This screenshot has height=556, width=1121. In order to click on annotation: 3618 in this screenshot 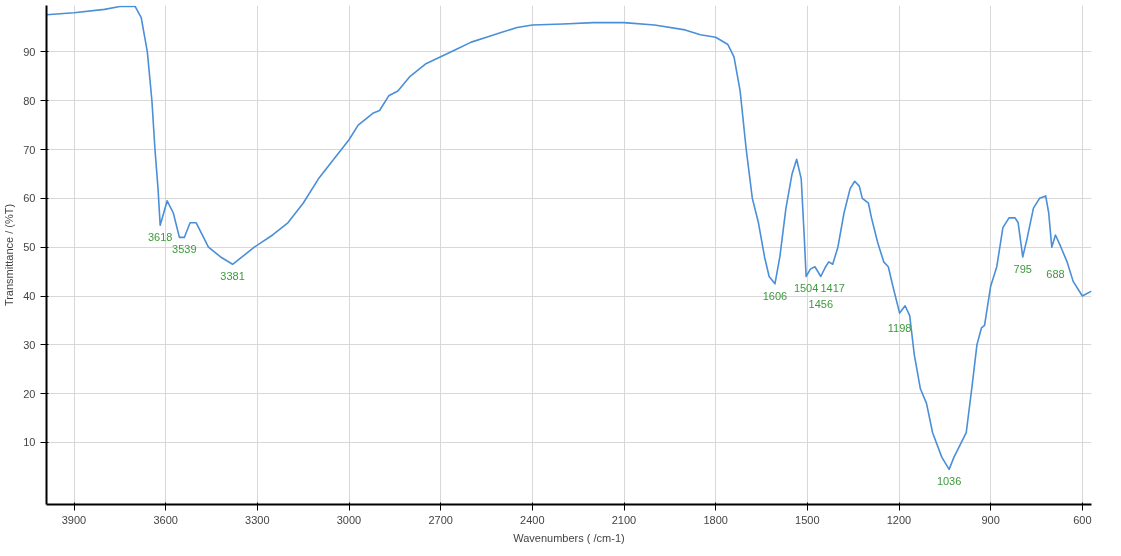, I will do `click(160, 237)`.